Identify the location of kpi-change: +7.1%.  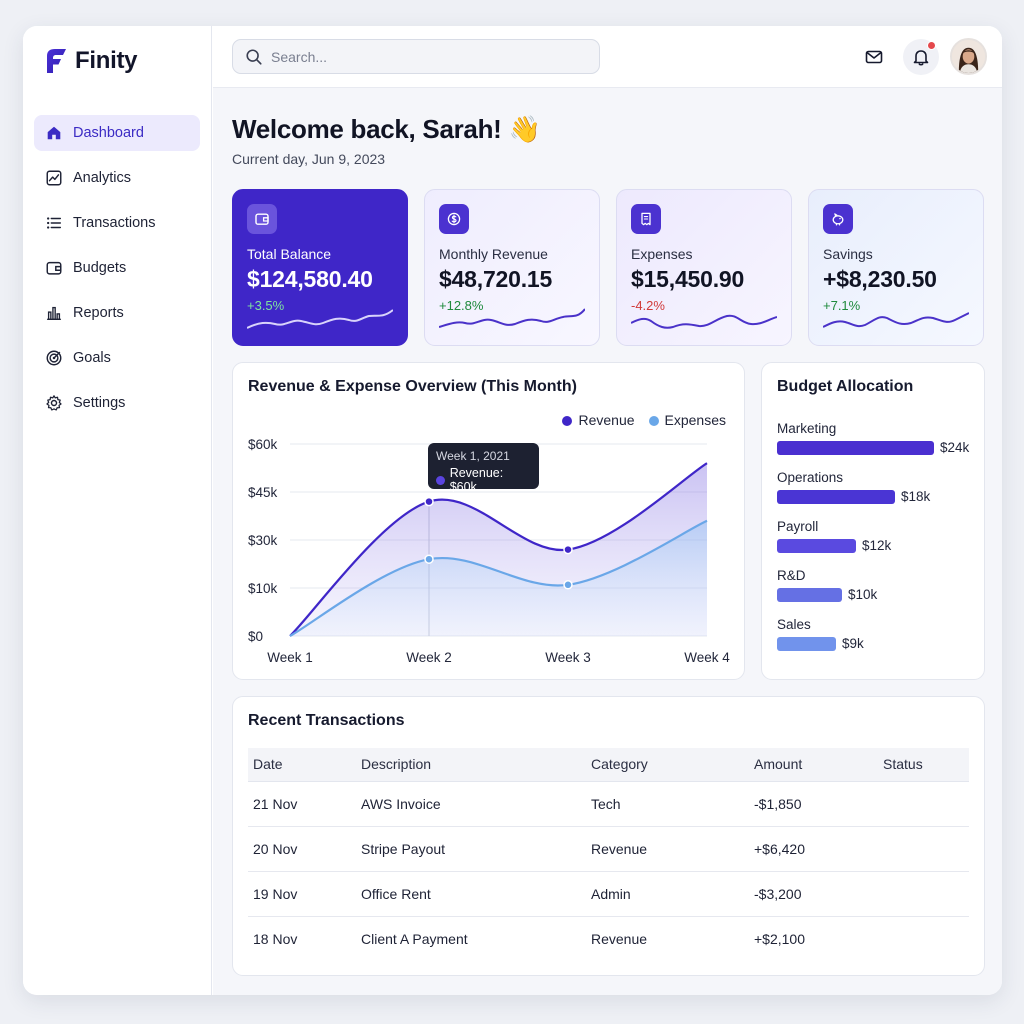
(842, 305).